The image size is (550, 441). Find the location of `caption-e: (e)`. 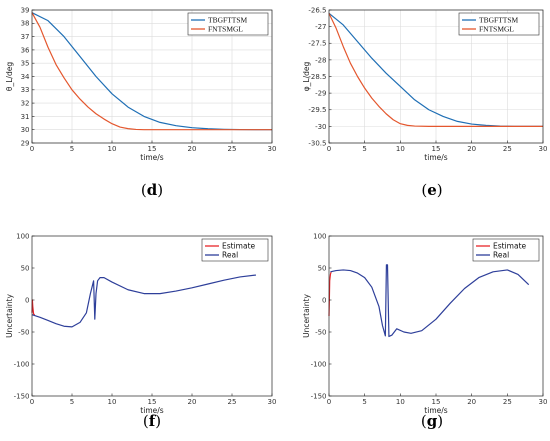

caption-e: (e) is located at coordinates (431, 190).